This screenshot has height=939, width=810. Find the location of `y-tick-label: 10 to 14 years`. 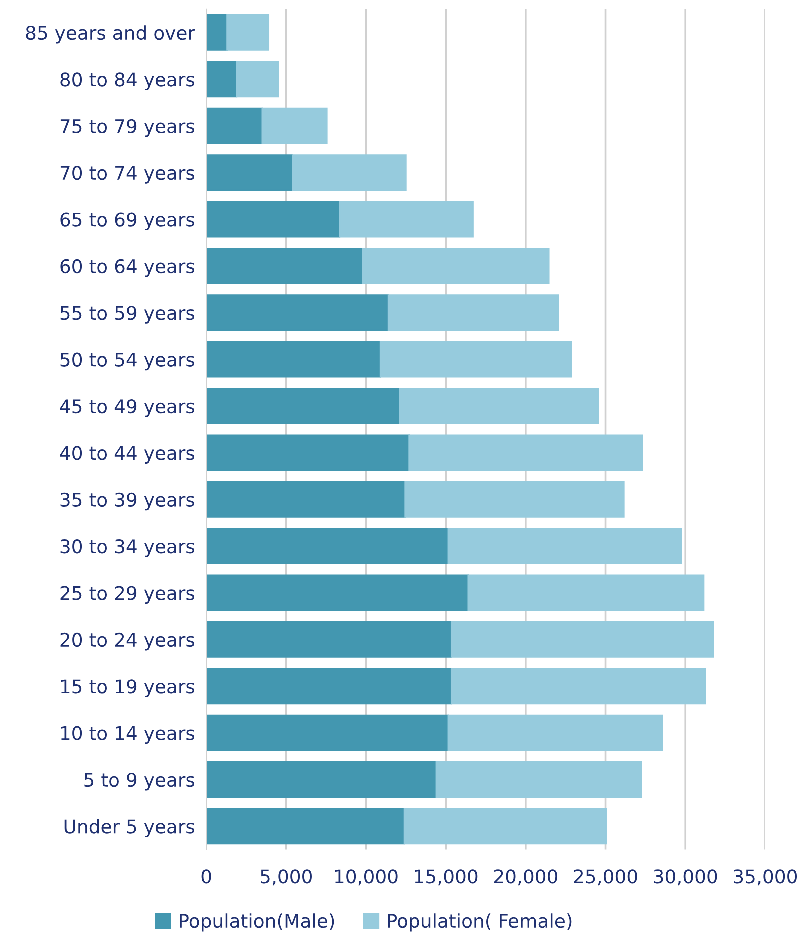

y-tick-label: 10 to 14 years is located at coordinates (128, 735).